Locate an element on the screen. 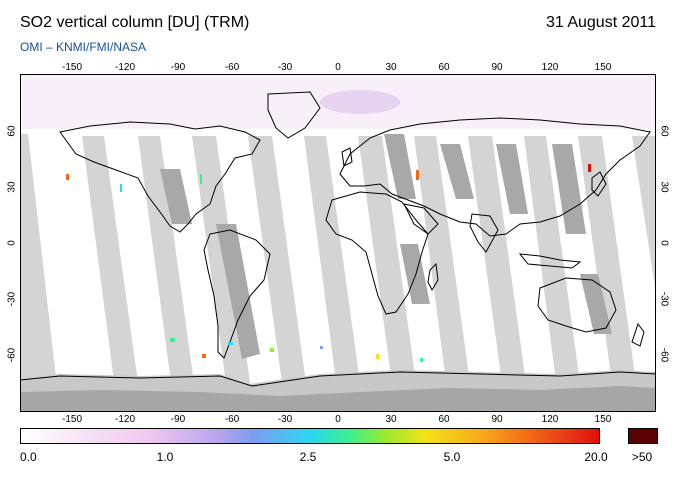 Image resolution: width=676 pixels, height=480 pixels. coastline-british-isles is located at coordinates (347, 157).